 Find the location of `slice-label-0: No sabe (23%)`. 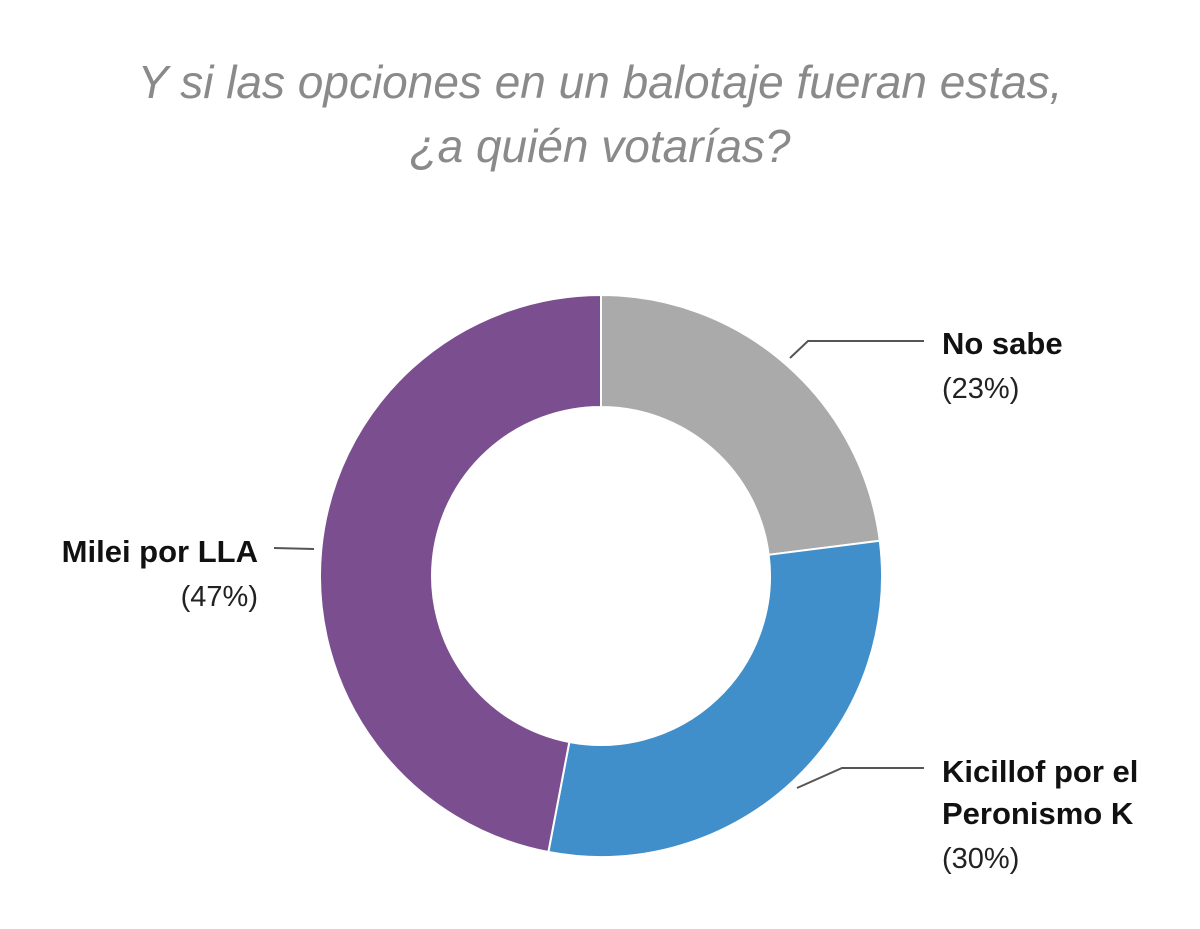

slice-label-0: No sabe (23%) is located at coordinates (1002, 365).